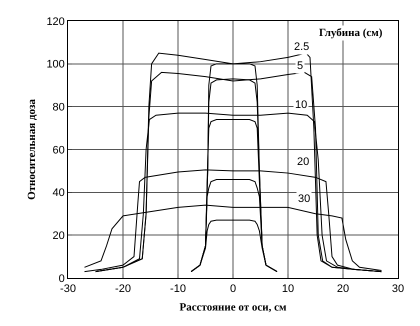 The image size is (420, 326). I want to click on y-tick-label: 80, so click(58, 108).